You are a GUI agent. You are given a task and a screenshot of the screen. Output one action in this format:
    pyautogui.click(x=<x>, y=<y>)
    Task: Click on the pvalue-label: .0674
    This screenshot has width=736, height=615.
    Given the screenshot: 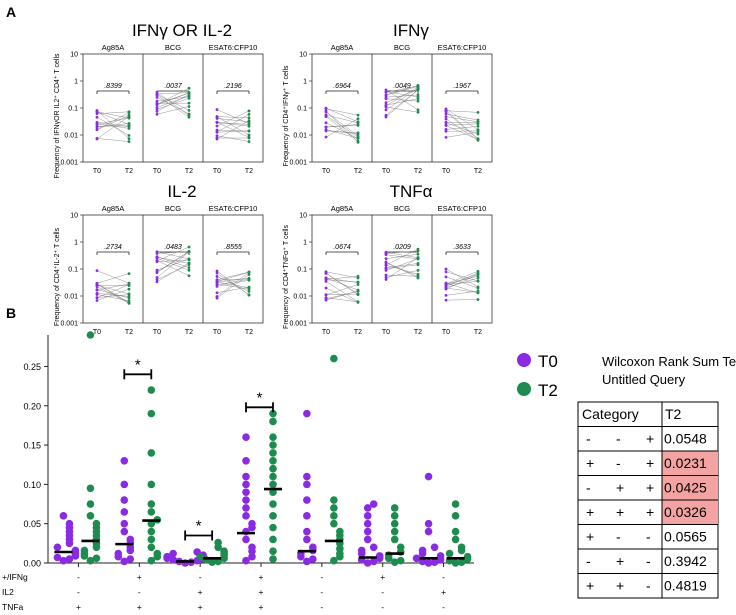 What is the action you would take?
    pyautogui.click(x=342, y=247)
    